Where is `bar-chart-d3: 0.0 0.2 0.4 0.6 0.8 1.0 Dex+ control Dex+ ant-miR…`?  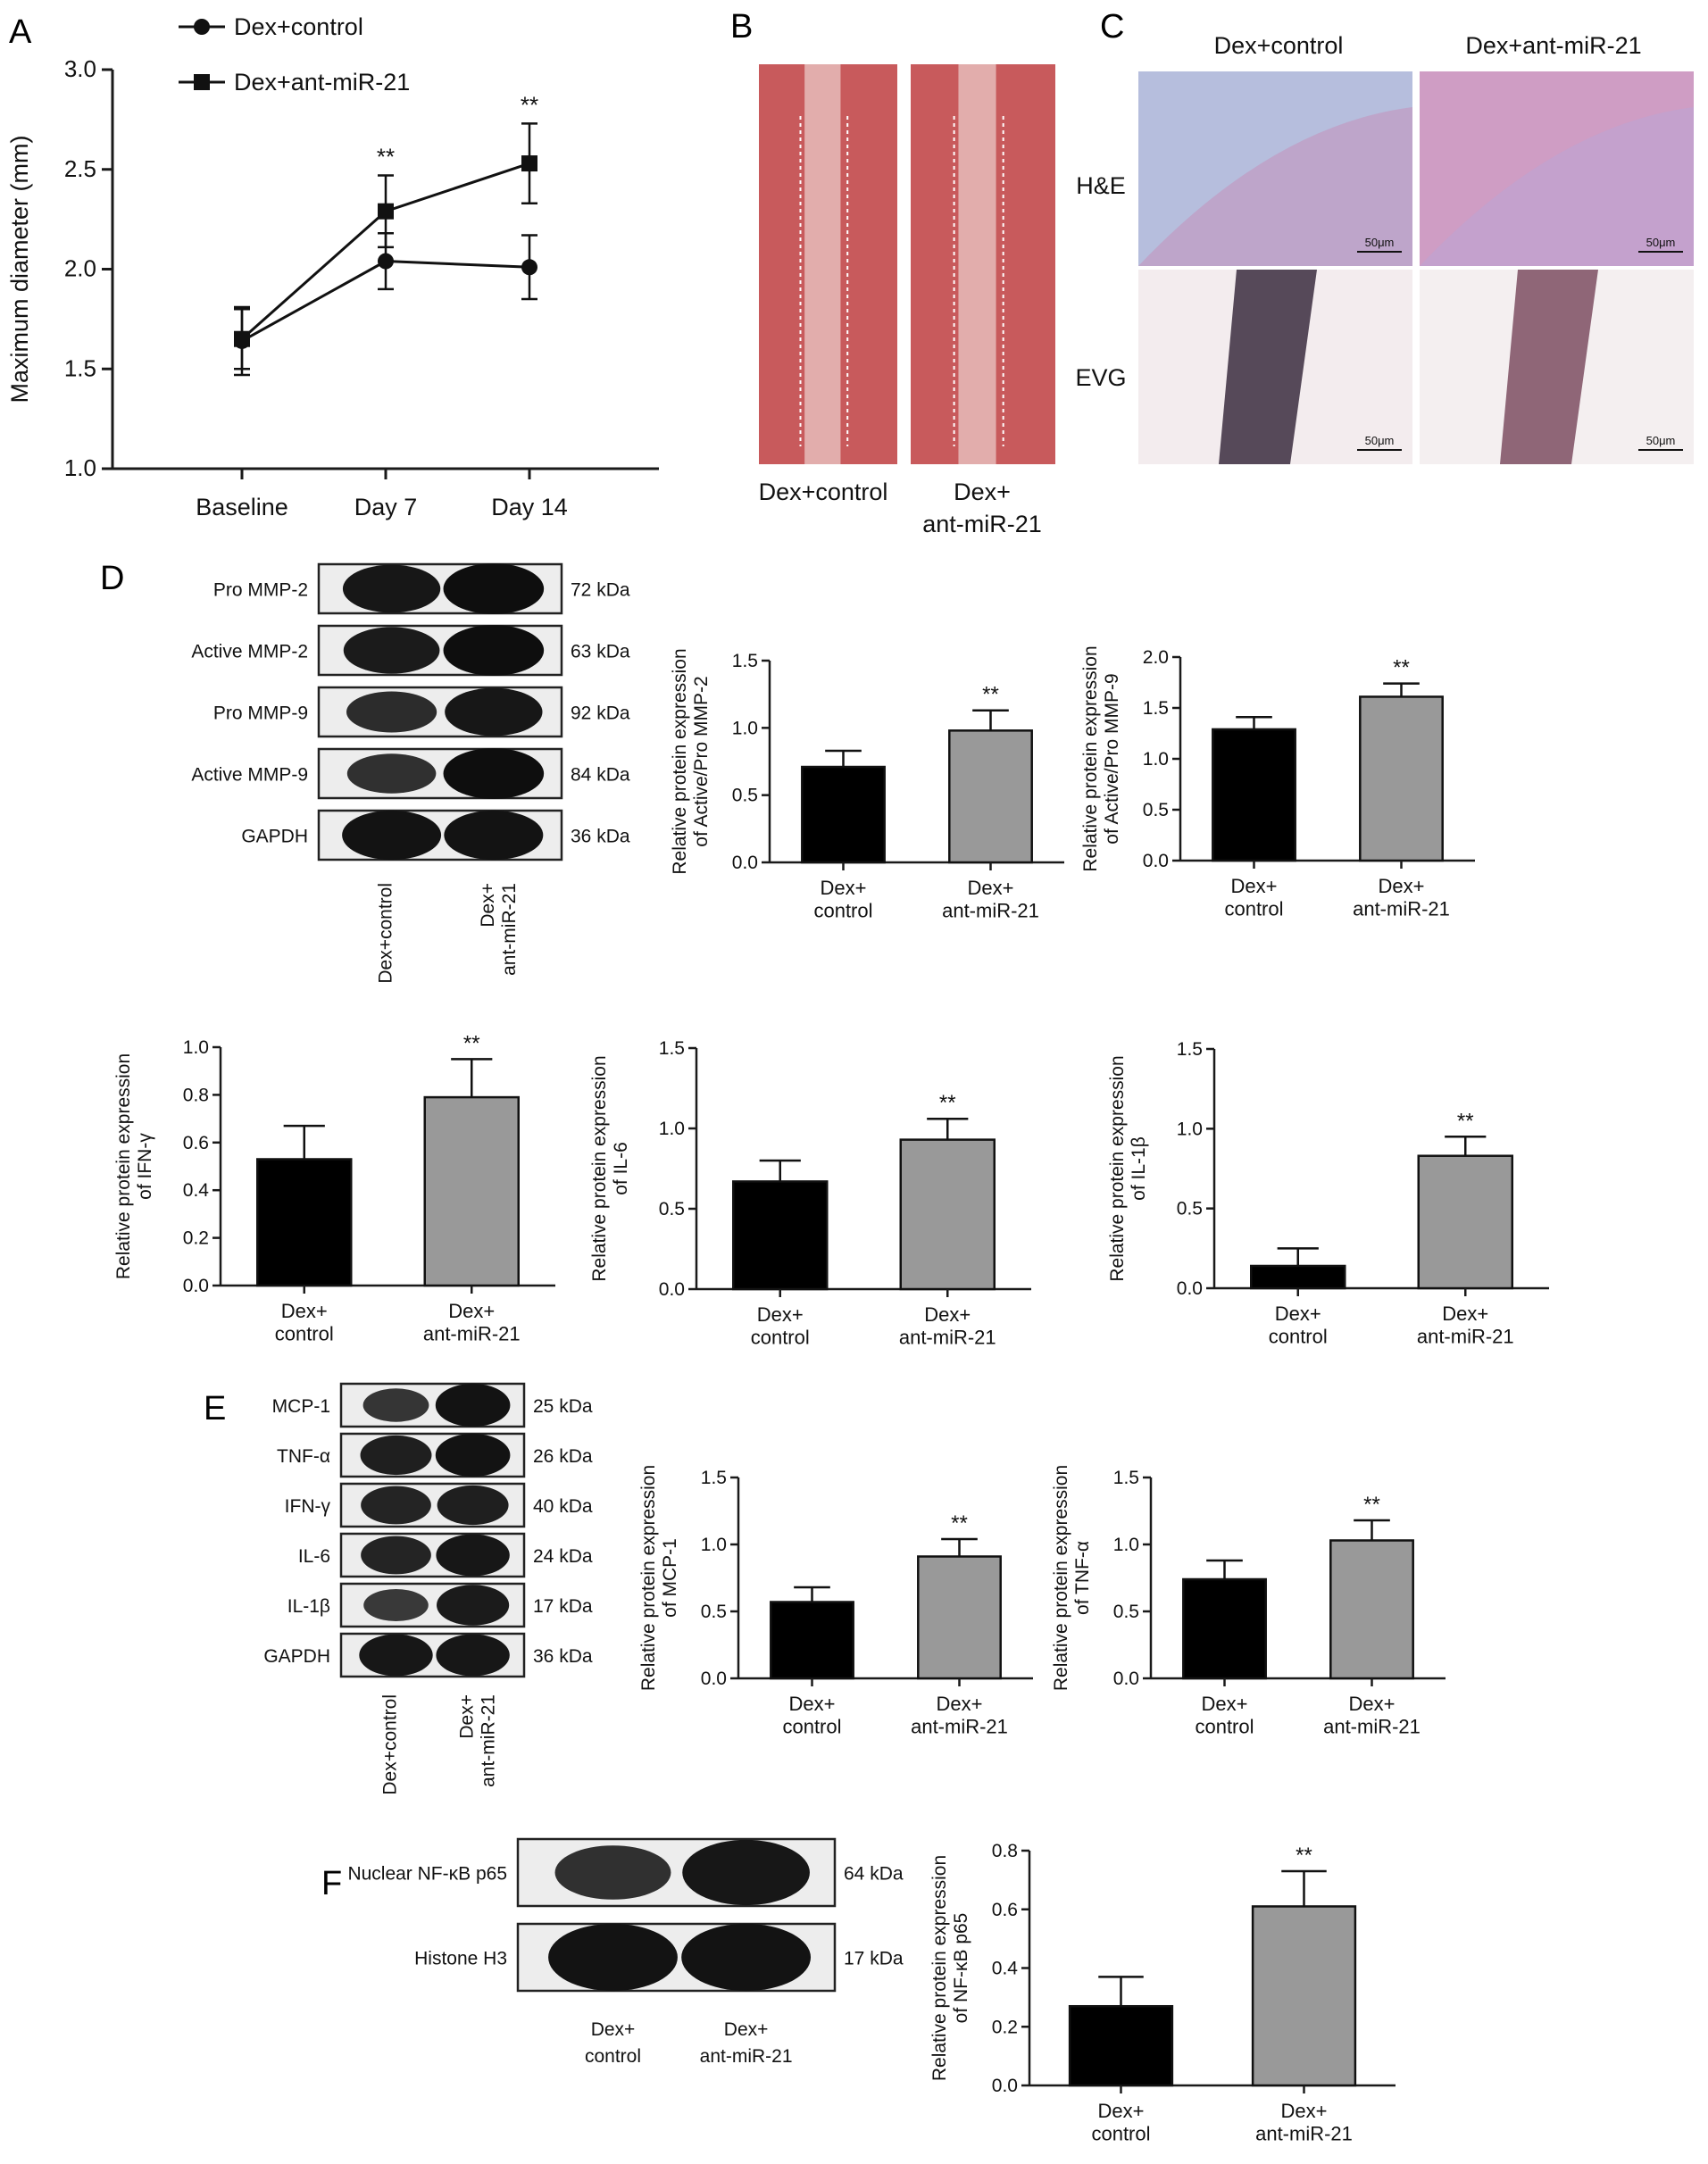
bar-chart-d3: 0.0 0.2 0.4 0.6 0.8 1.0 Dex+ control Dex+ ant-miR… is located at coordinates (334, 1187).